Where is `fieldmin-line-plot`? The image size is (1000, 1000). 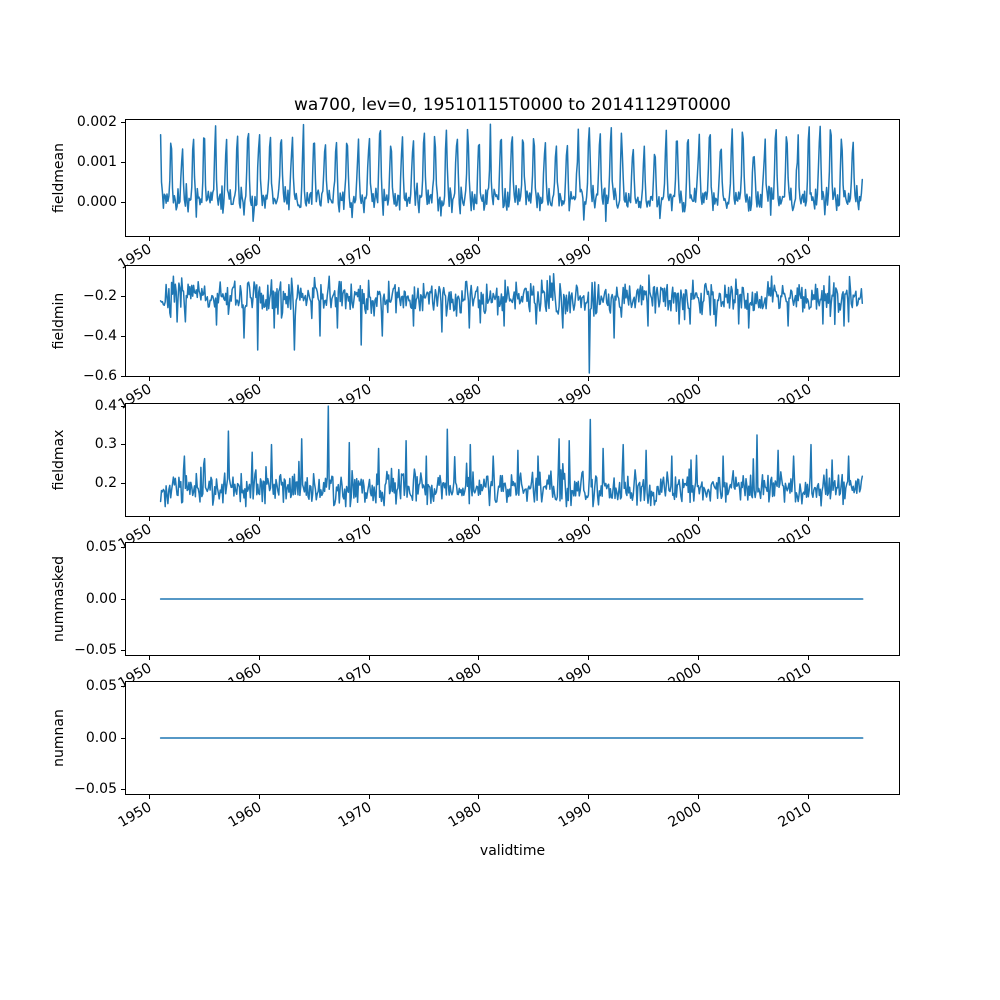 fieldmin-line-plot is located at coordinates (511, 323).